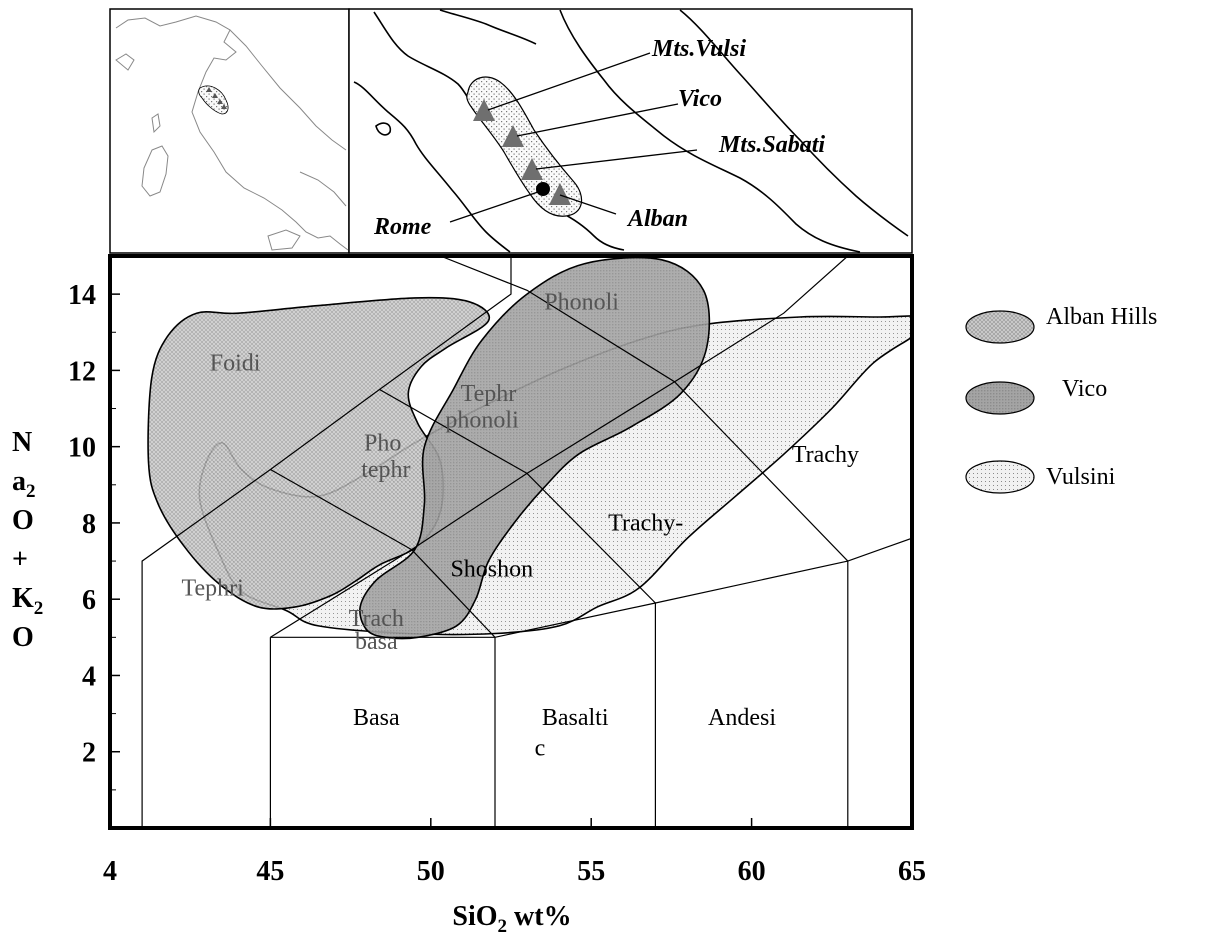  Describe the element at coordinates (27, 601) in the screenshot. I see `y-axis-title-line: K2` at that location.